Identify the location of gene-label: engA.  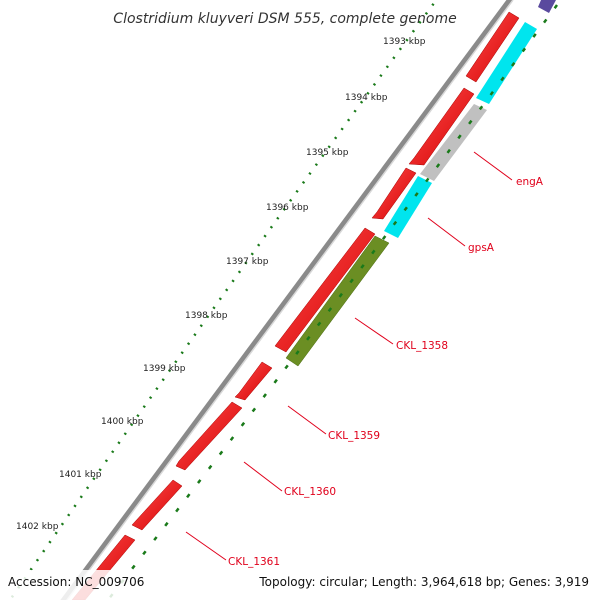
(530, 182).